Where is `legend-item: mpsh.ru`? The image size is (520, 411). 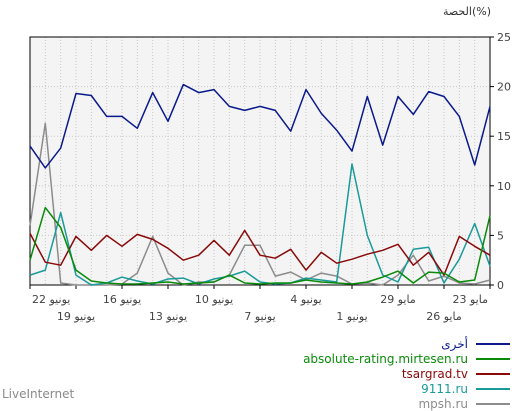
legend-item: mpsh.ru is located at coordinates (464, 404).